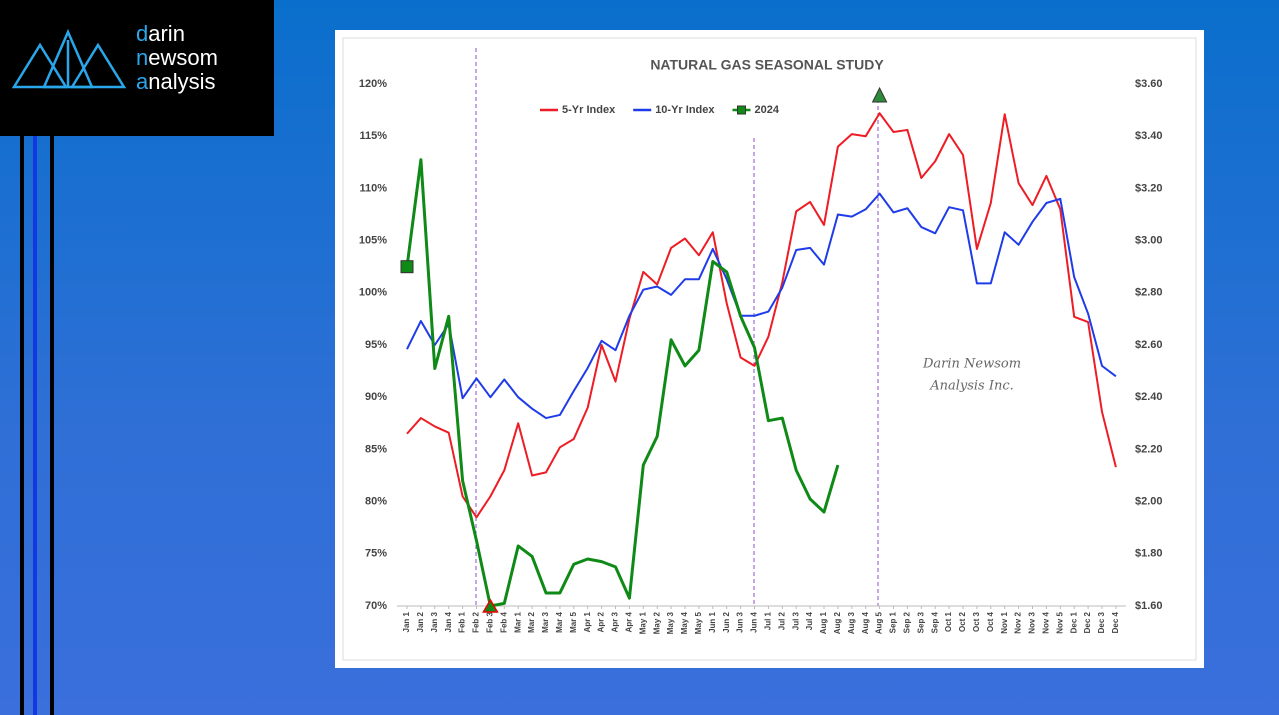 The width and height of the screenshot is (1279, 715). I want to click on x-tick-label: Jul 3, so click(795, 620).